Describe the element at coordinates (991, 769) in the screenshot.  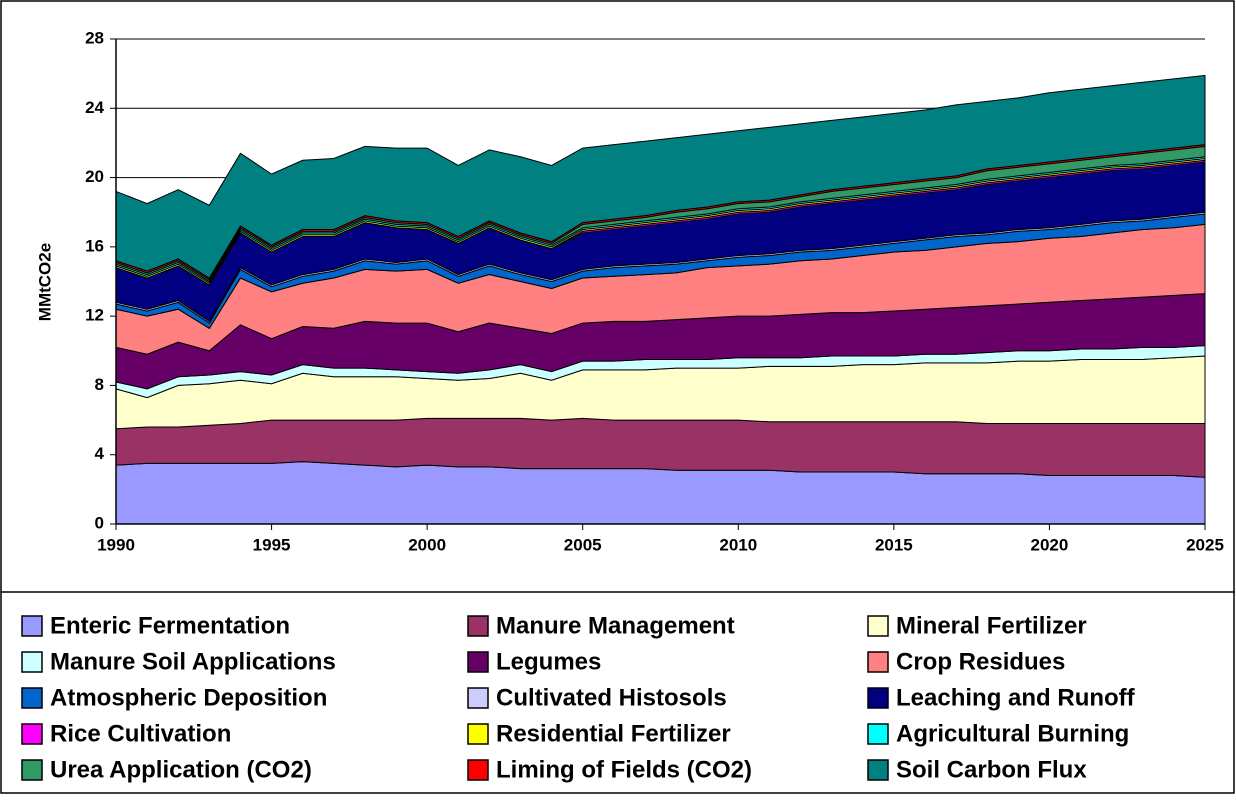
I see `legend-label: Soil Carbon Flux` at that location.